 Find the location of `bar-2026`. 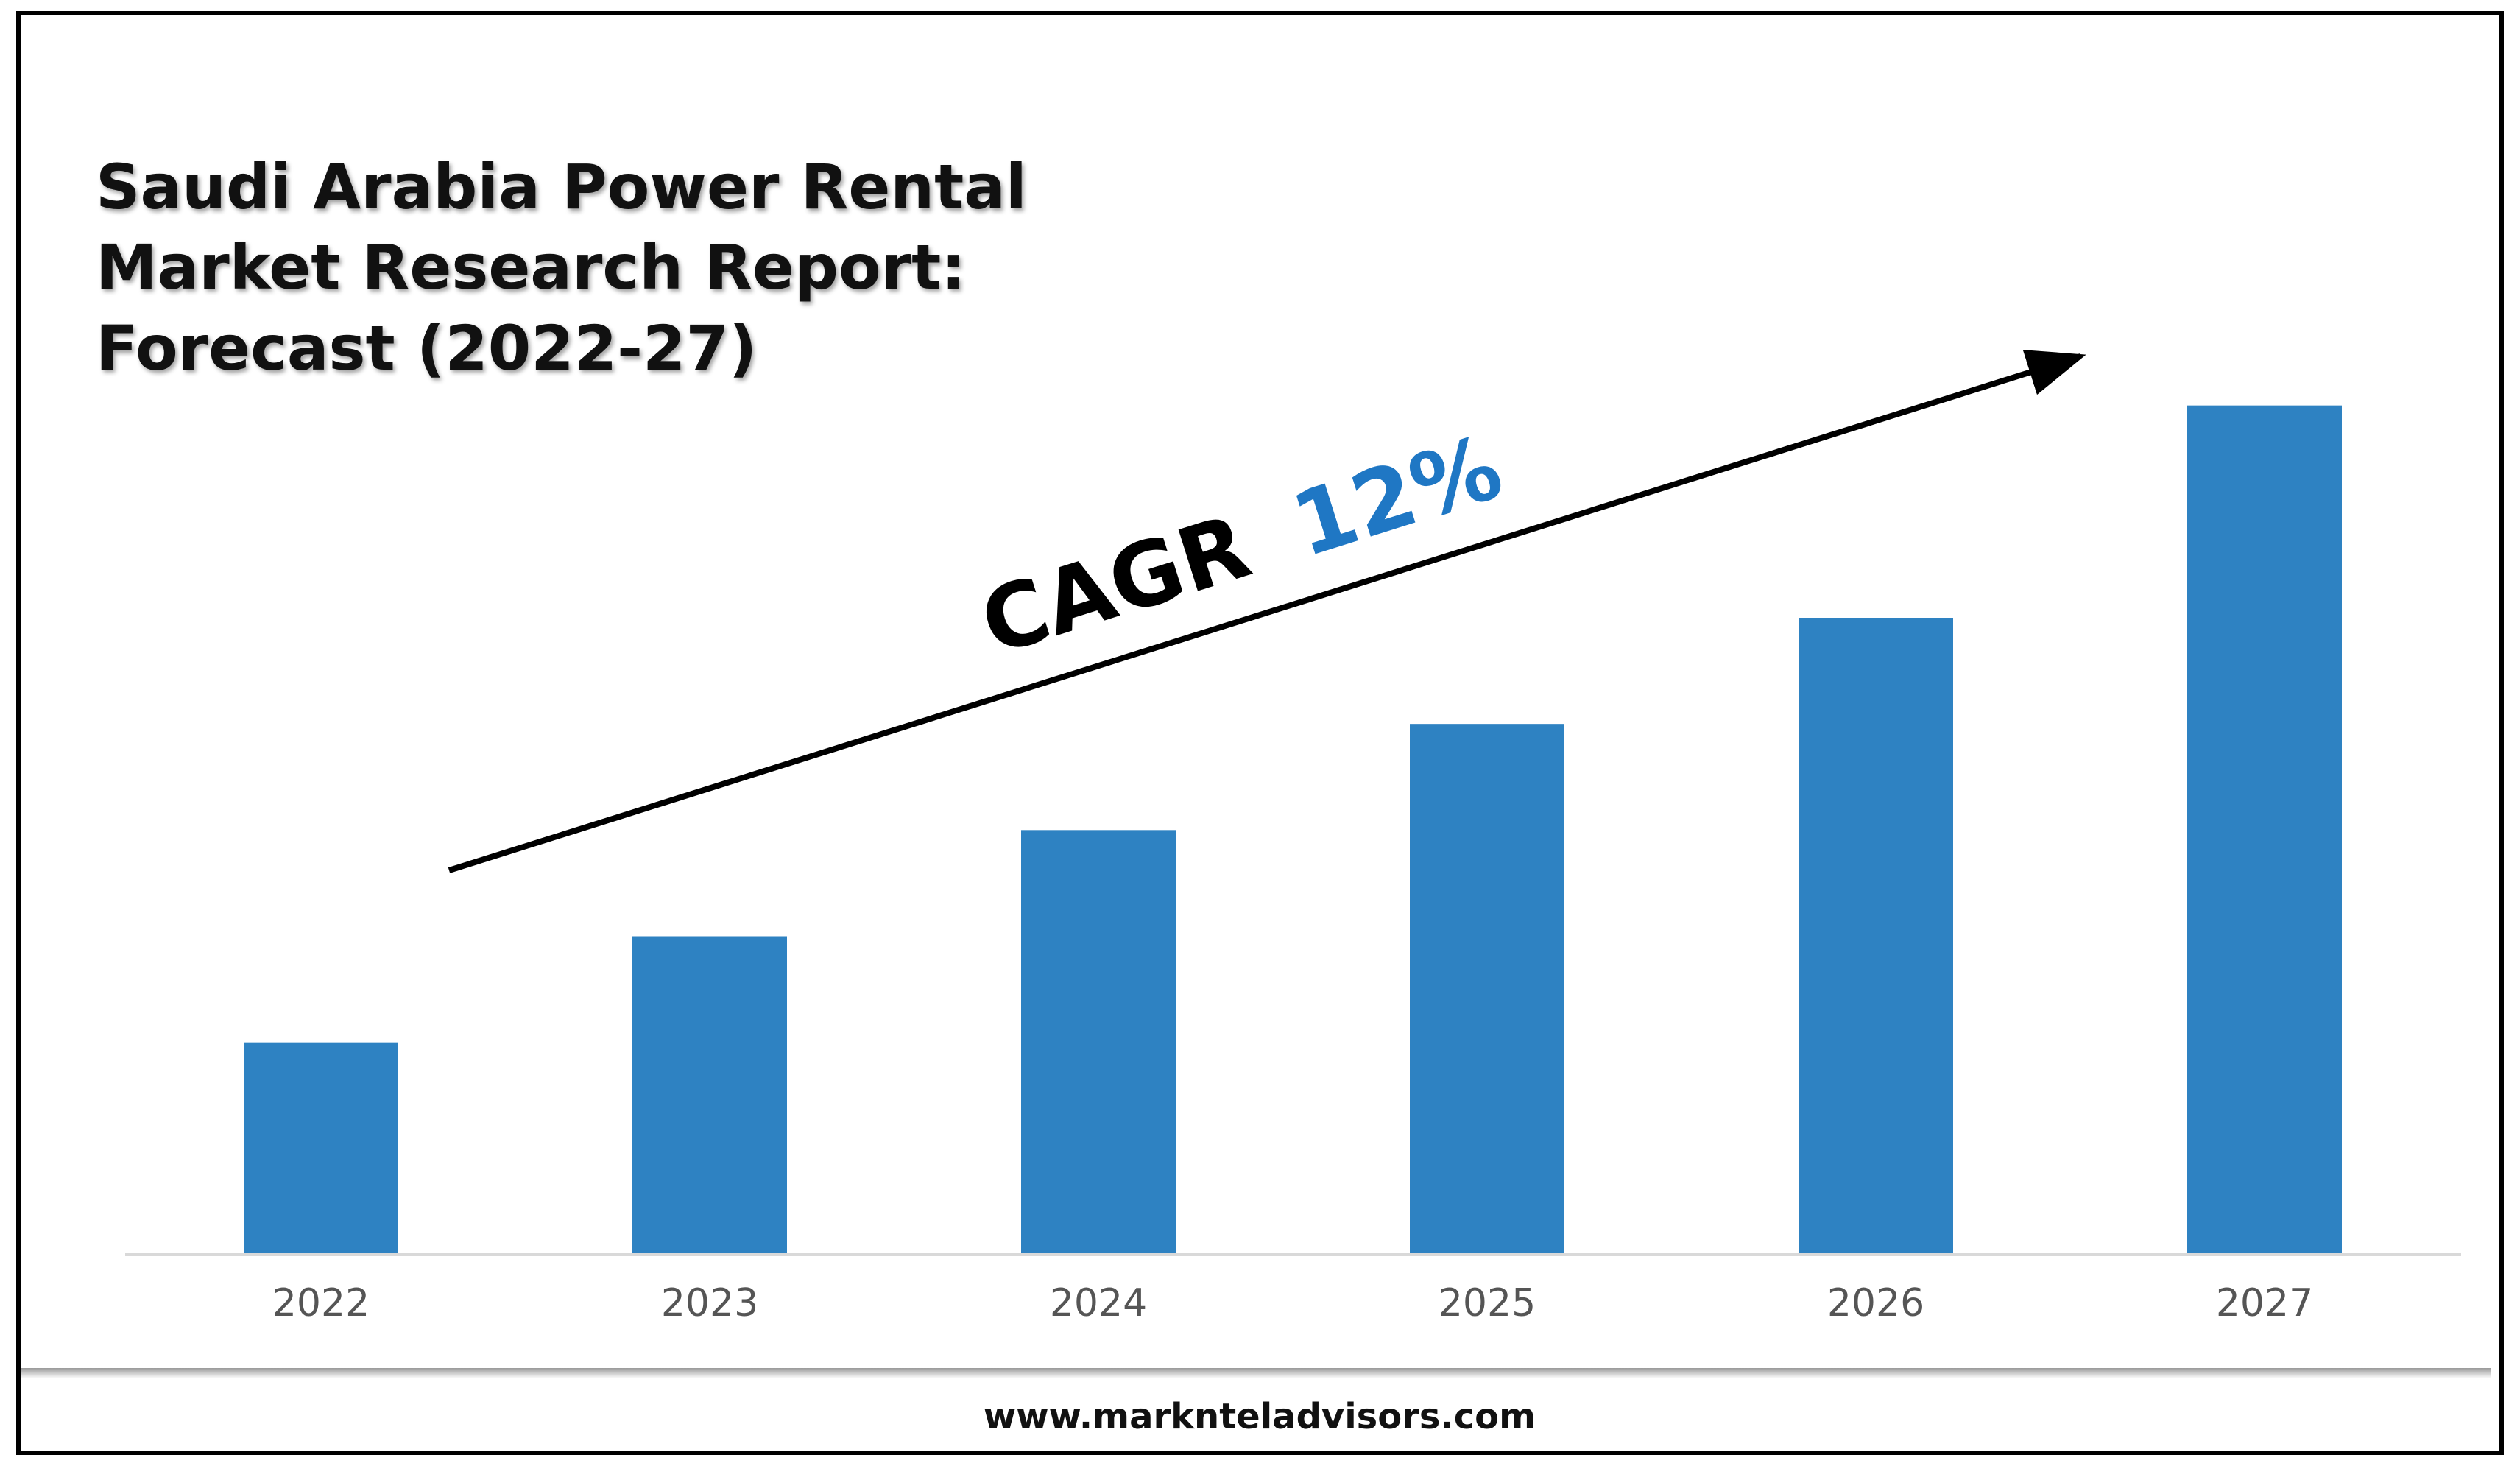

bar-2026 is located at coordinates (1876, 936).